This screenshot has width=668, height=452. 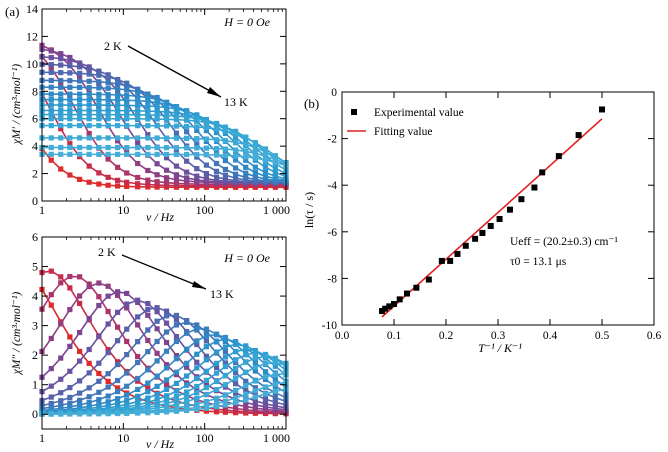 What do you see at coordinates (164, 272) in the screenshot?
I see `trend-arrow` at bounding box center [164, 272].